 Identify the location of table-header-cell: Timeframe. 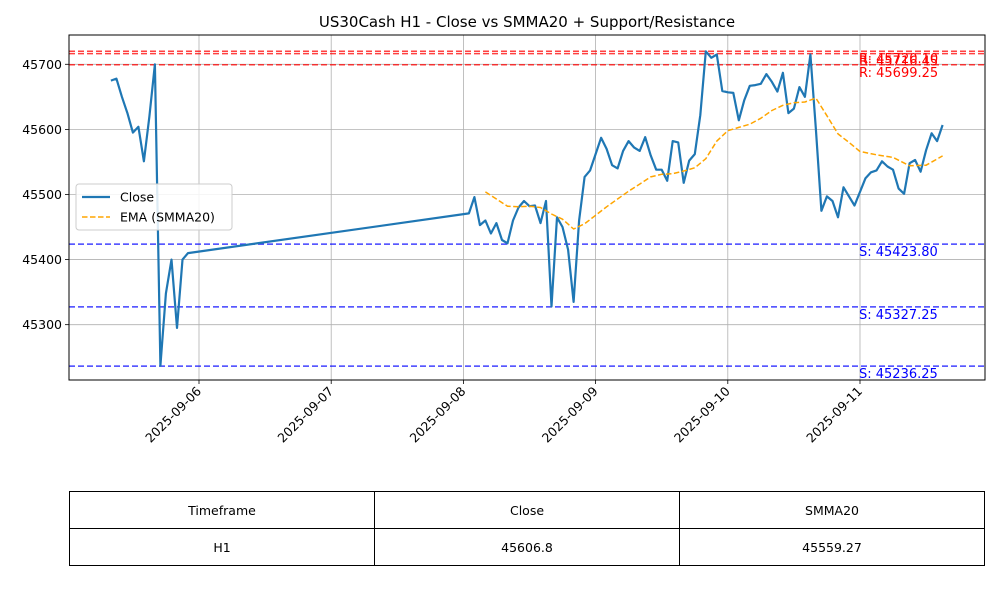
(222, 510).